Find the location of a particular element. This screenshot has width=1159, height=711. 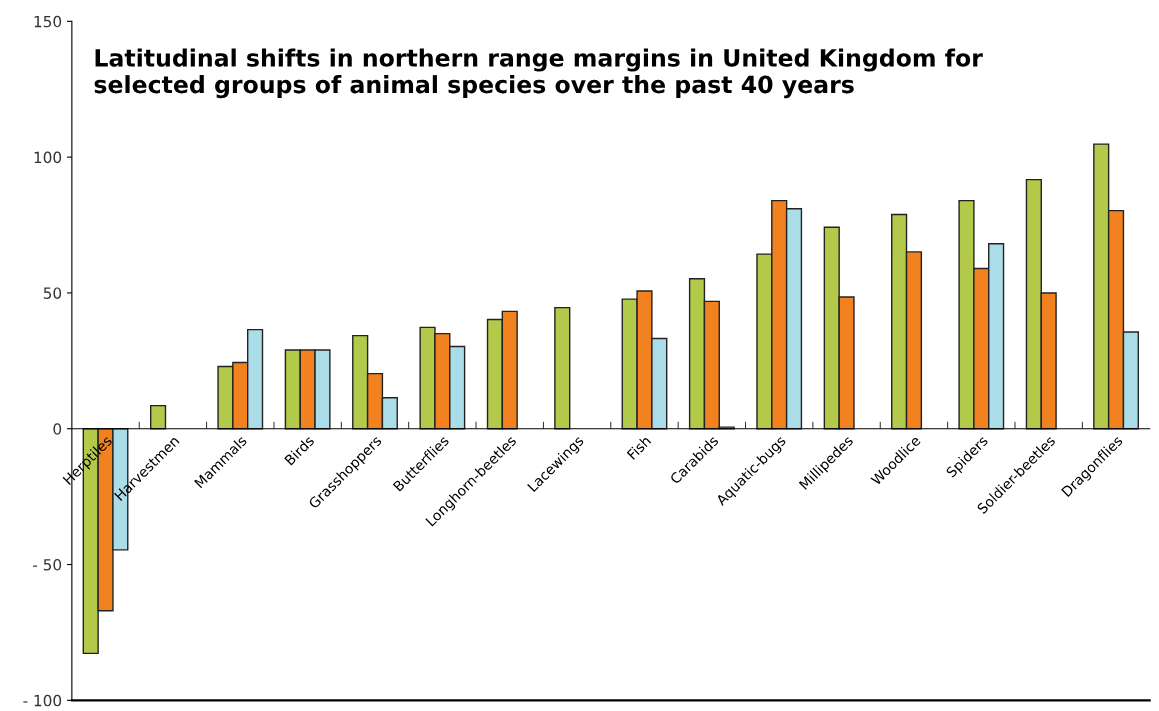

y-tick-label: 50 is located at coordinates (52, 293).